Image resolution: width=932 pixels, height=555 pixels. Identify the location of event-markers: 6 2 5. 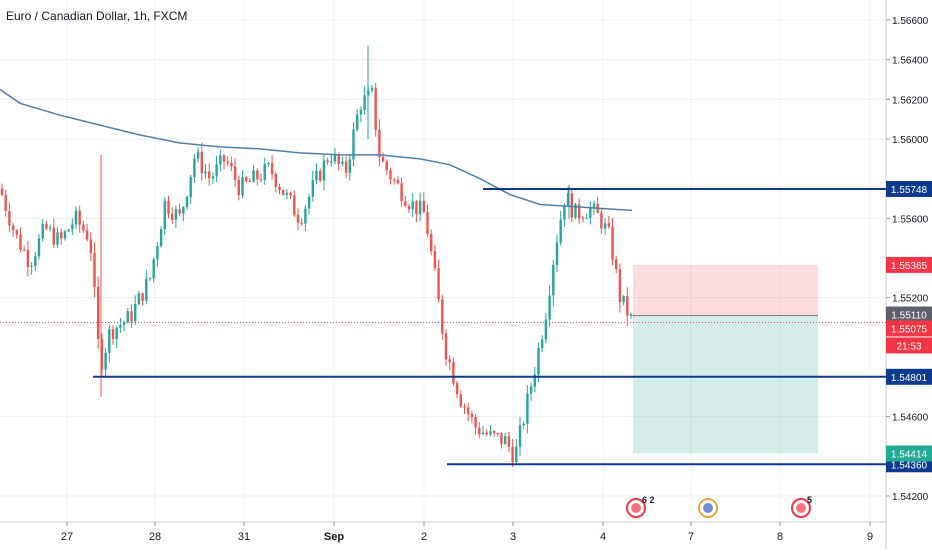
(719, 506).